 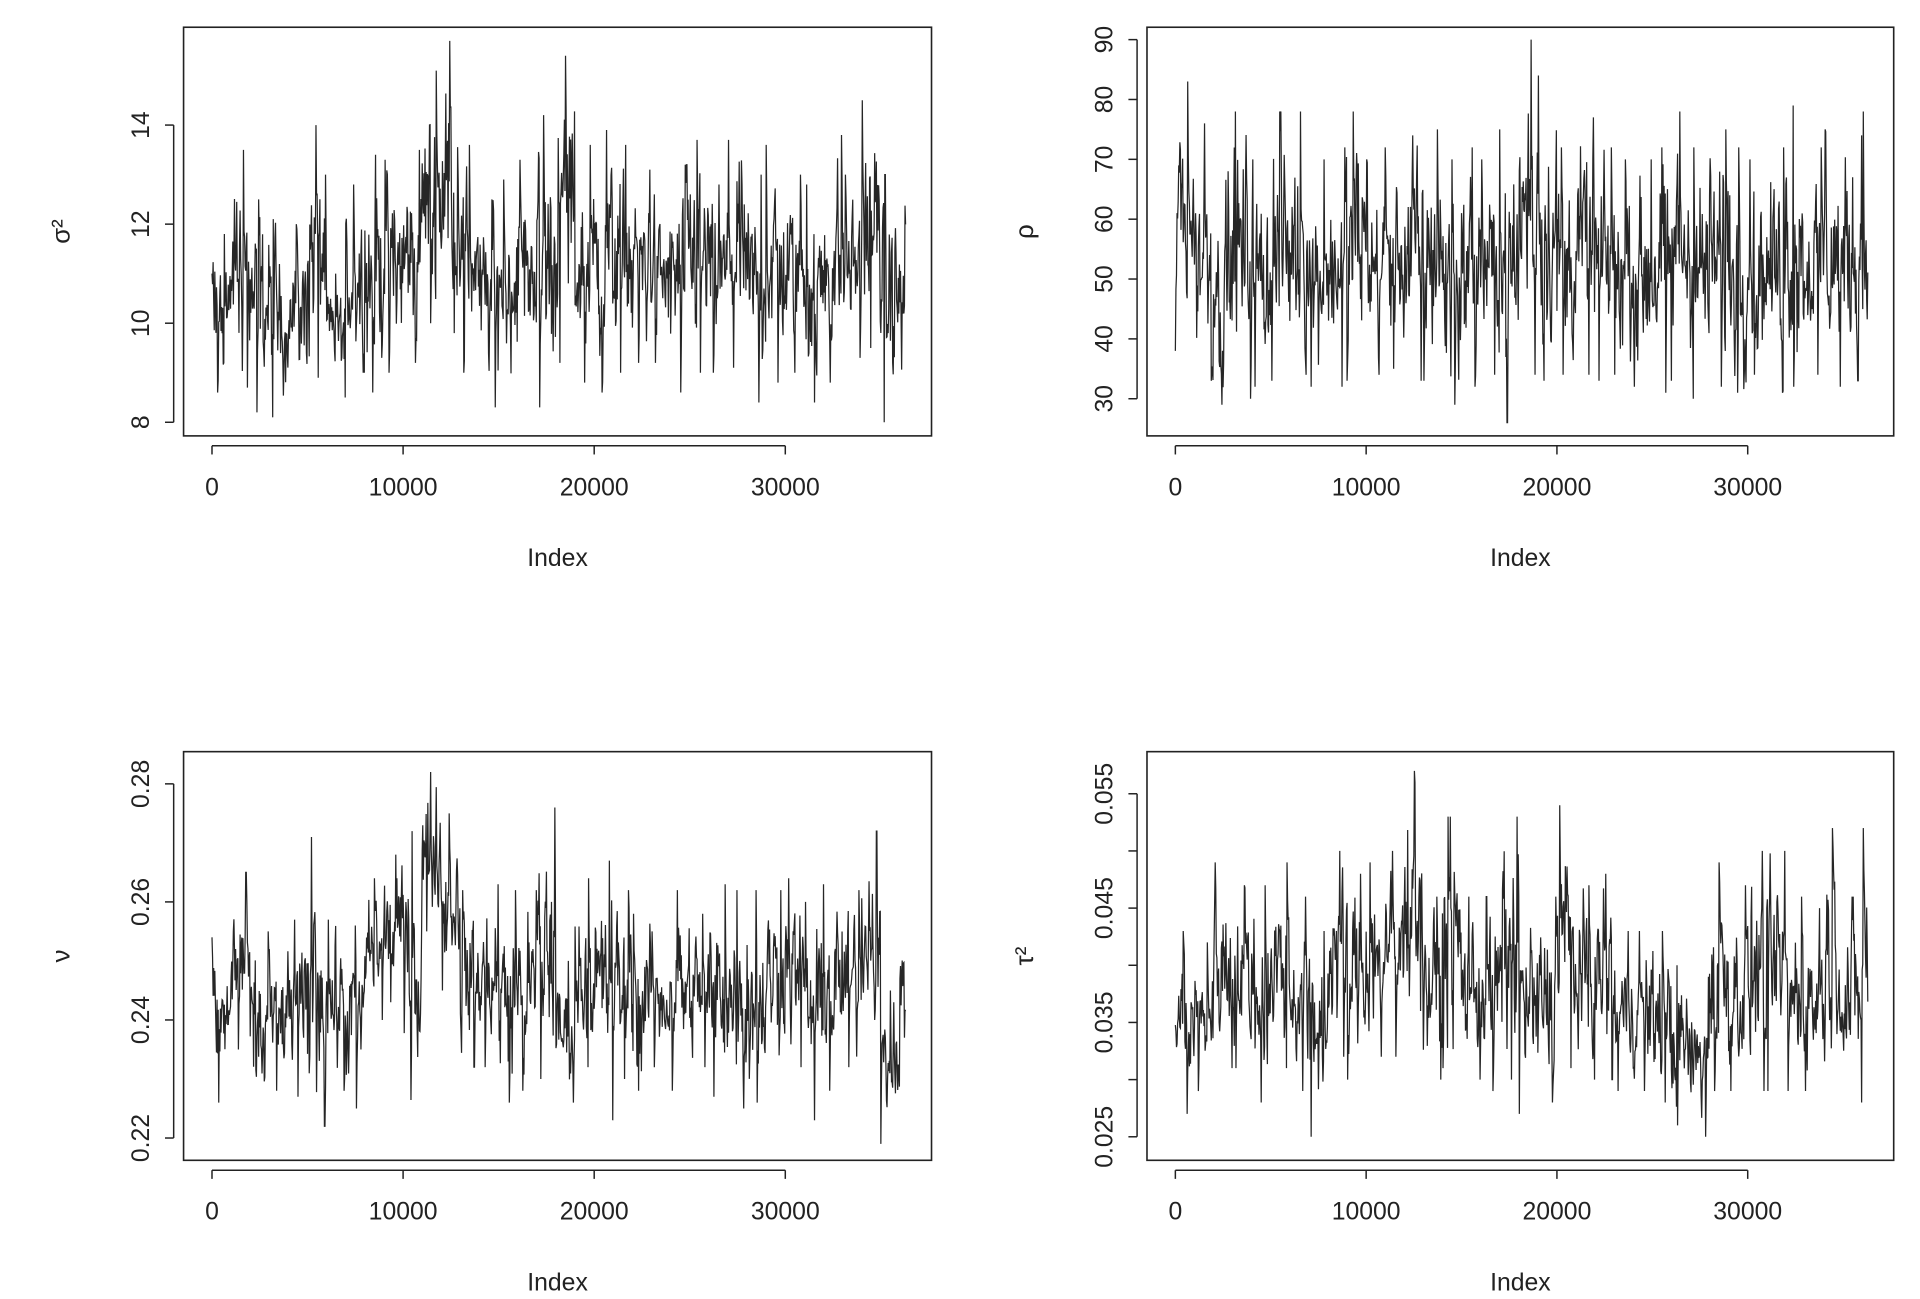 What do you see at coordinates (61, 231) in the screenshot?
I see `y-axis-label: σ²` at bounding box center [61, 231].